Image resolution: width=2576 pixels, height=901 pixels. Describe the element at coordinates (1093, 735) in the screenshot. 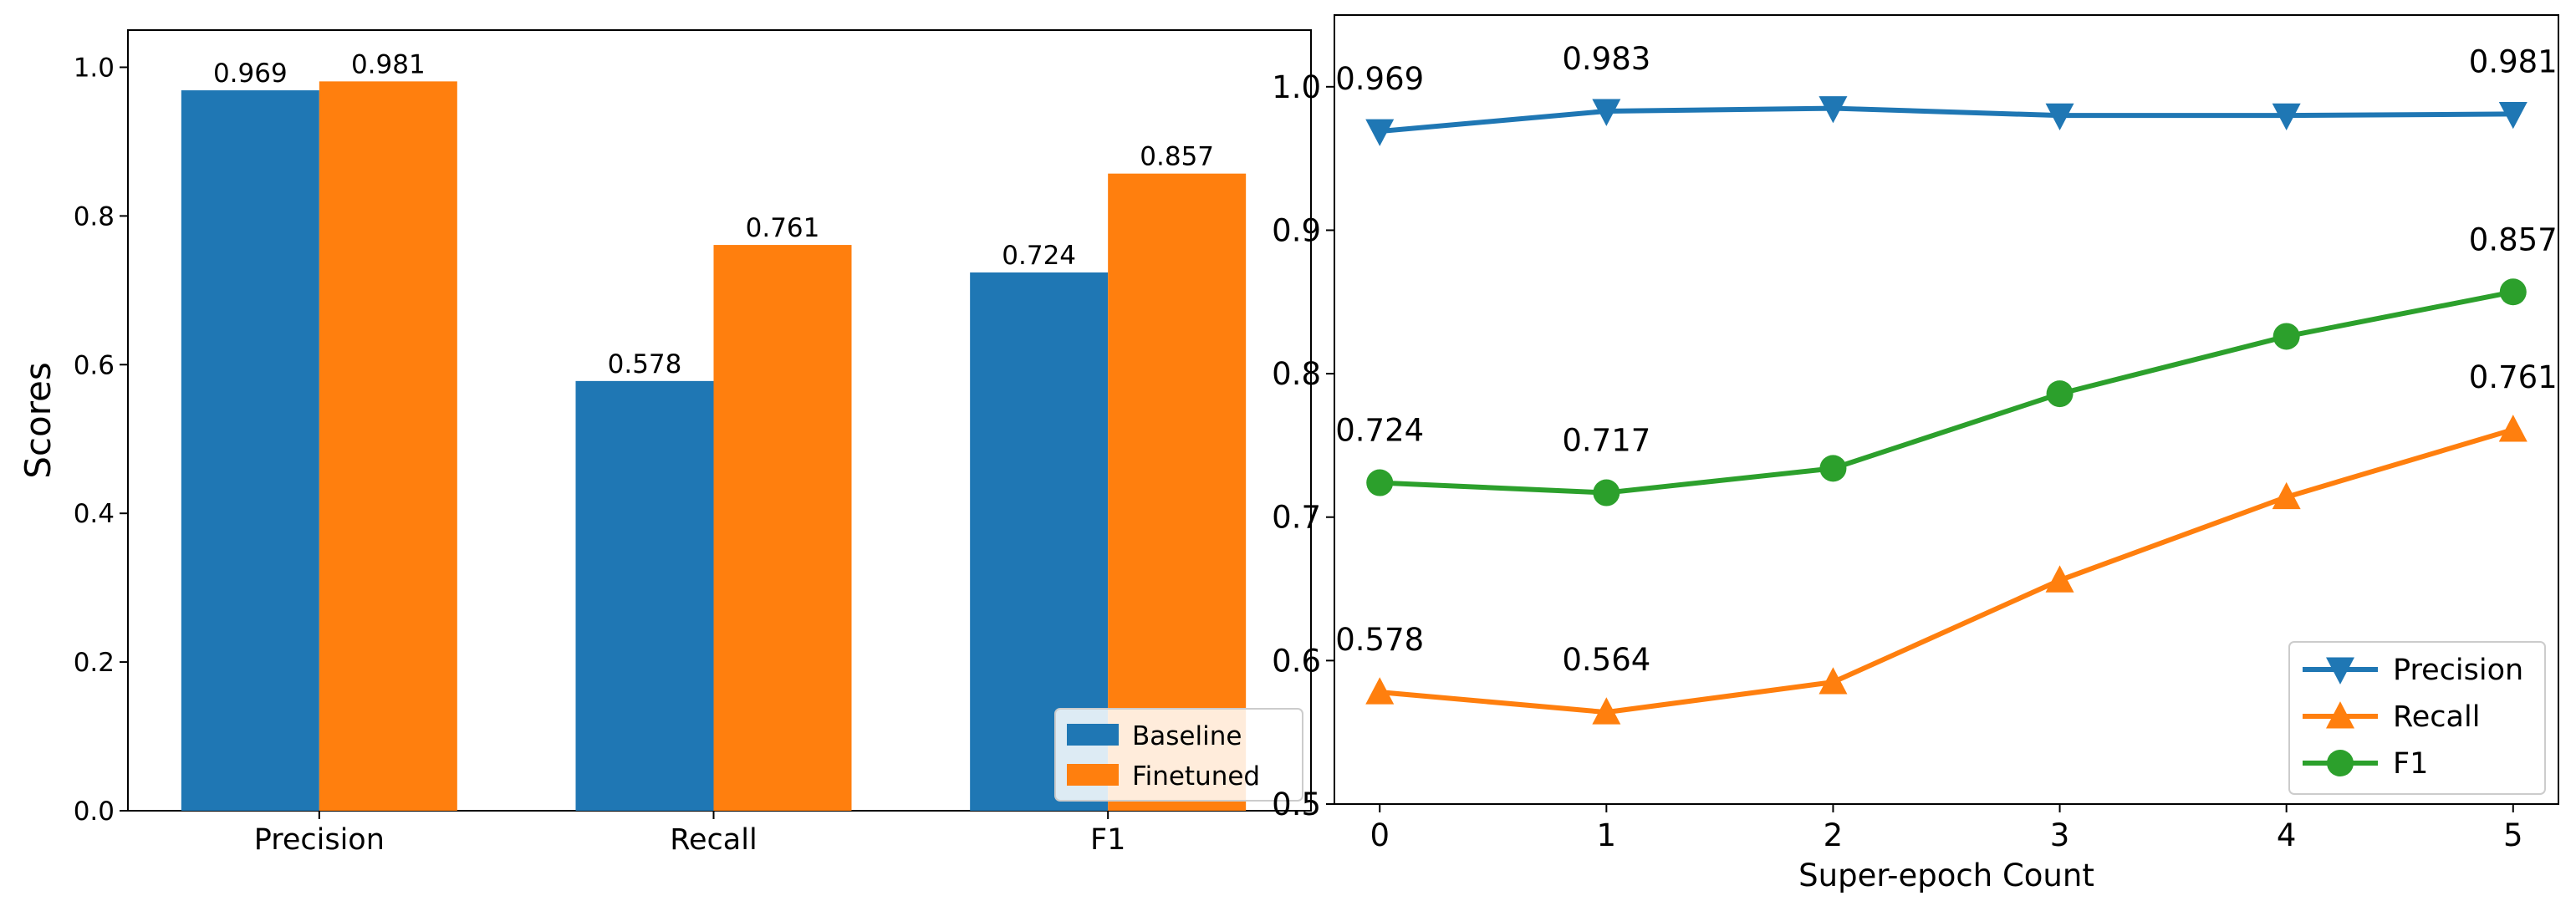

I see `legend-swatch-baseline` at that location.